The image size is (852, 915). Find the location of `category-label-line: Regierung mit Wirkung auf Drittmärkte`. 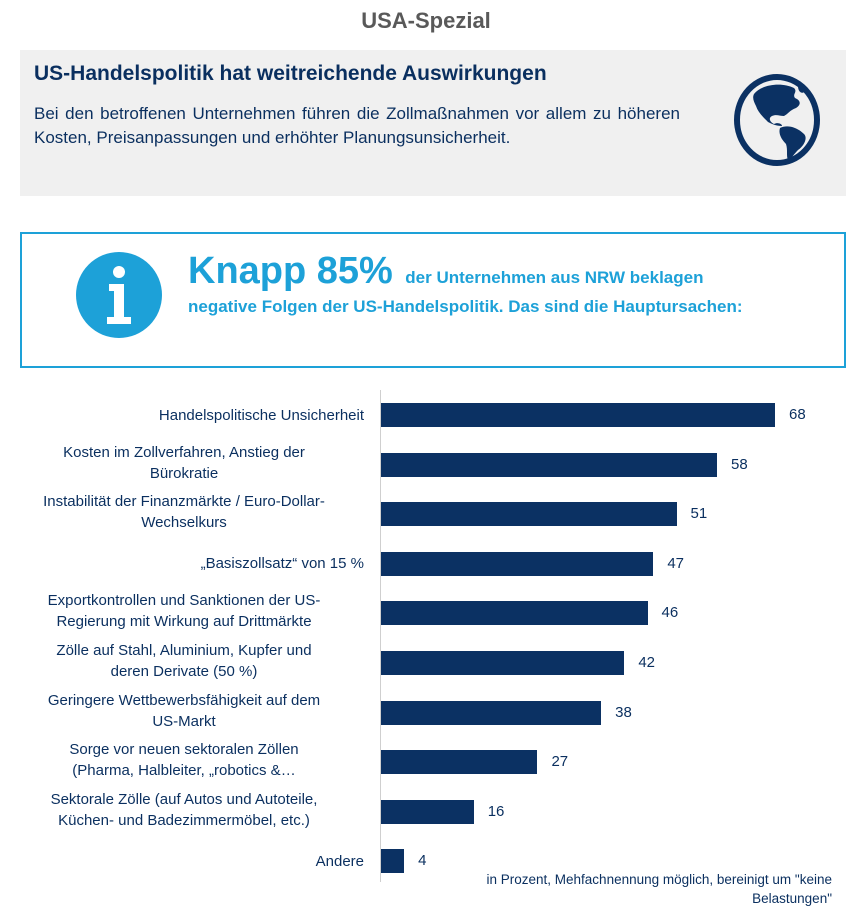

category-label-line: Regierung mit Wirkung auf Drittmärkte is located at coordinates (184, 622).